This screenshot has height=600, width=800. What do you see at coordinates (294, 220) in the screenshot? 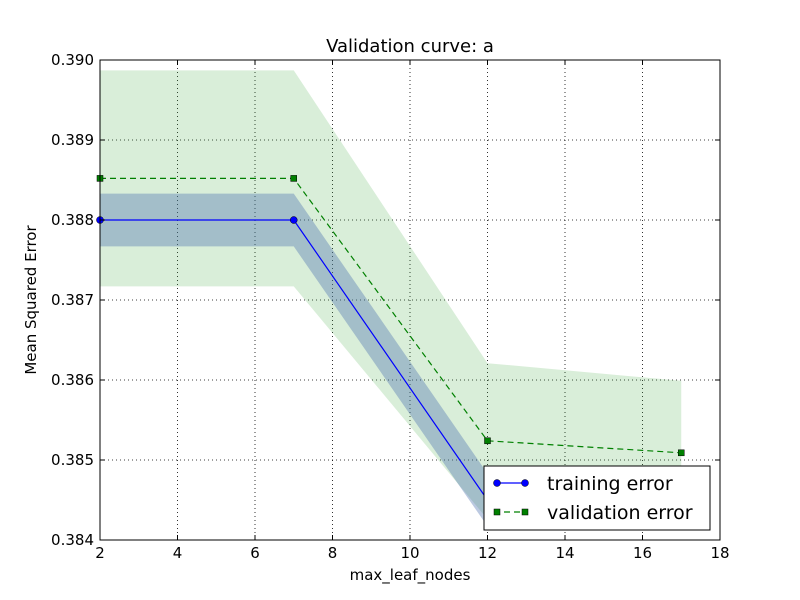
I see `data-point-training` at bounding box center [294, 220].